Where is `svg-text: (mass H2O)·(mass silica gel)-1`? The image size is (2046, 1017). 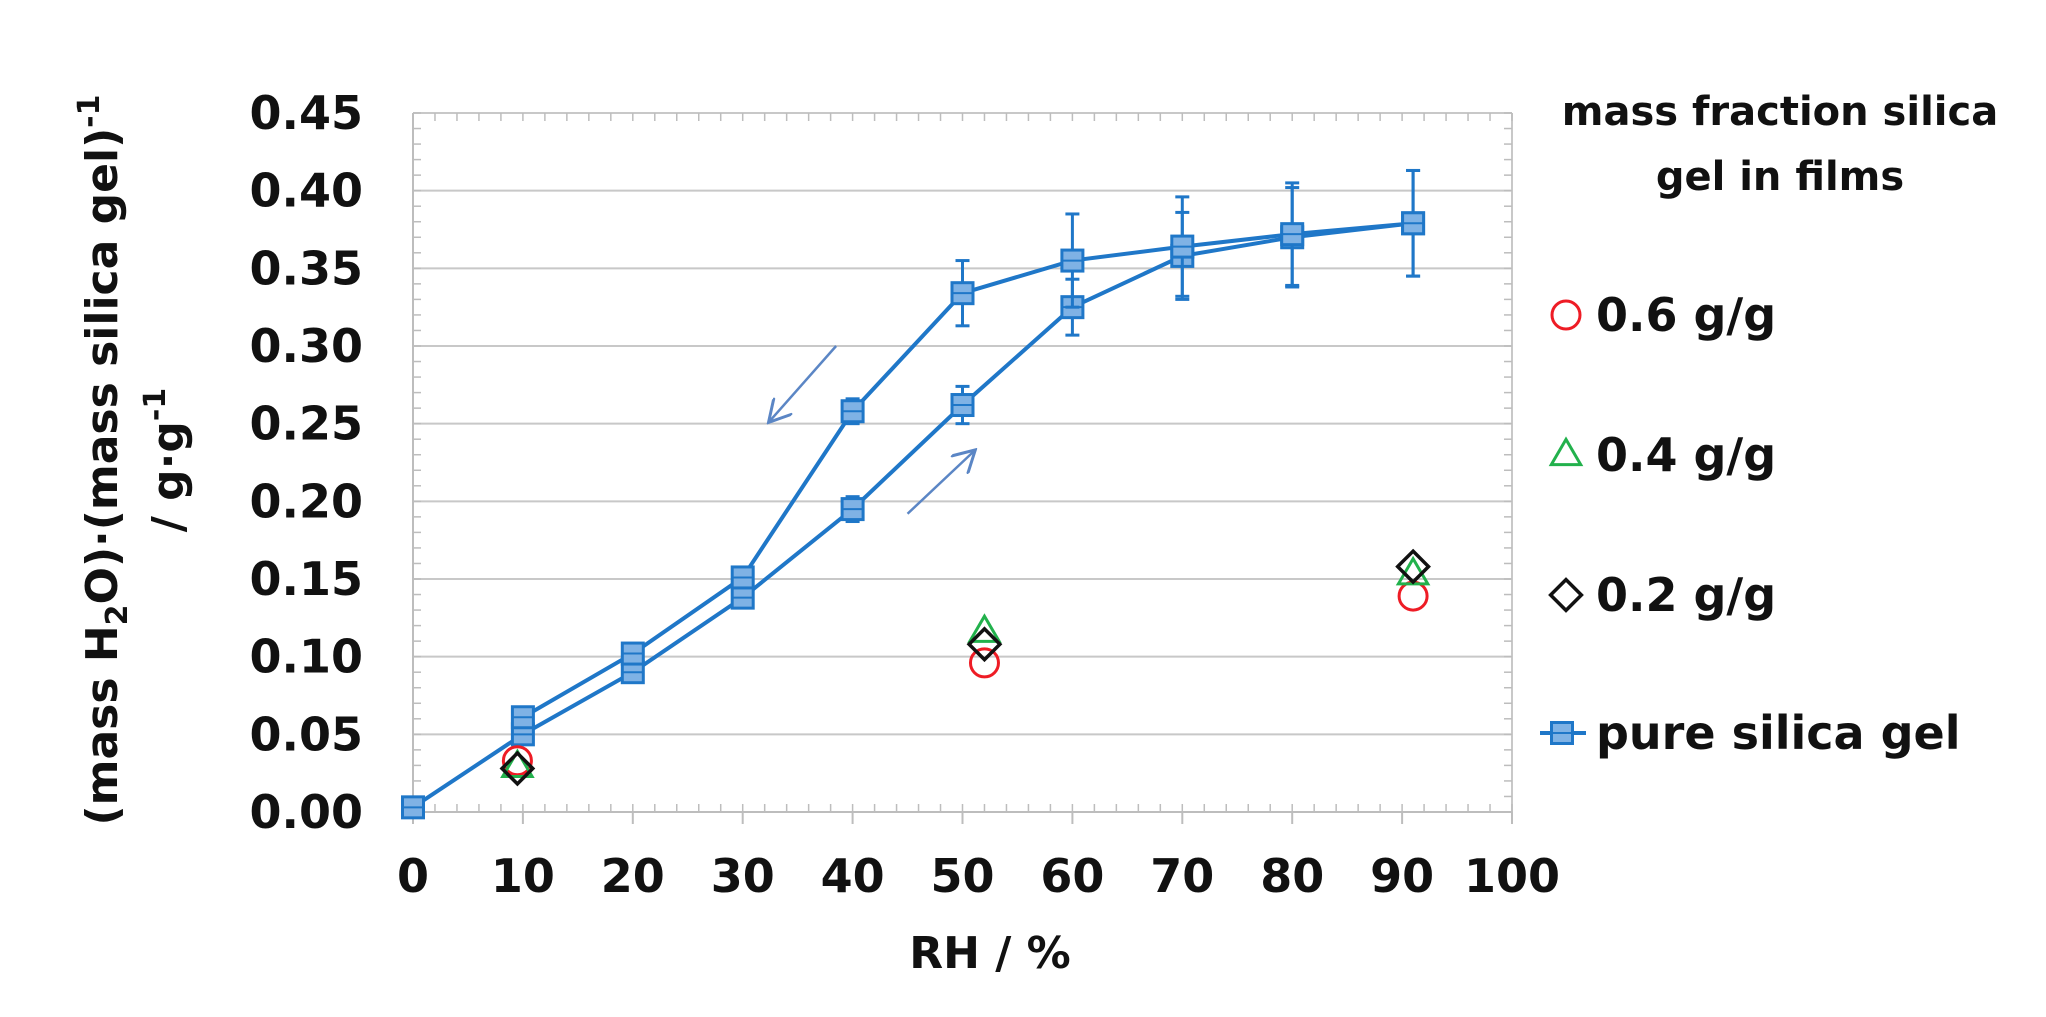
svg-text: (mass H2O)·(mass silica gel)-1 is located at coordinates (103, 459).